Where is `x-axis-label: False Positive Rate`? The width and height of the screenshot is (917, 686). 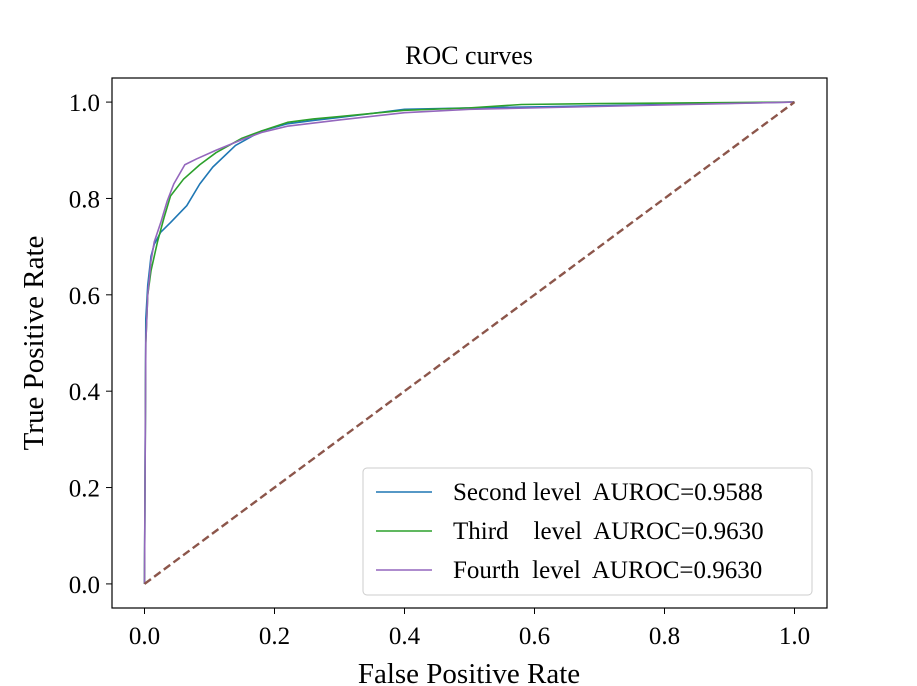
x-axis-label: False Positive Rate is located at coordinates (469, 672).